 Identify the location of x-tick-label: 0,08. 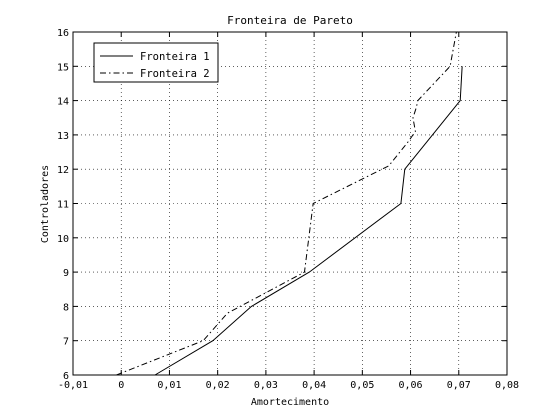
(507, 385).